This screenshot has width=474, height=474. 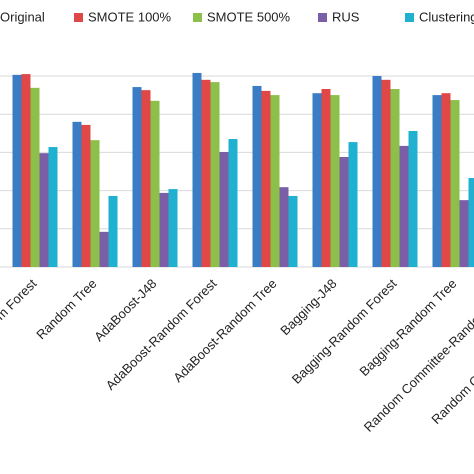 I want to click on legend-label: RUS, so click(x=346, y=16).